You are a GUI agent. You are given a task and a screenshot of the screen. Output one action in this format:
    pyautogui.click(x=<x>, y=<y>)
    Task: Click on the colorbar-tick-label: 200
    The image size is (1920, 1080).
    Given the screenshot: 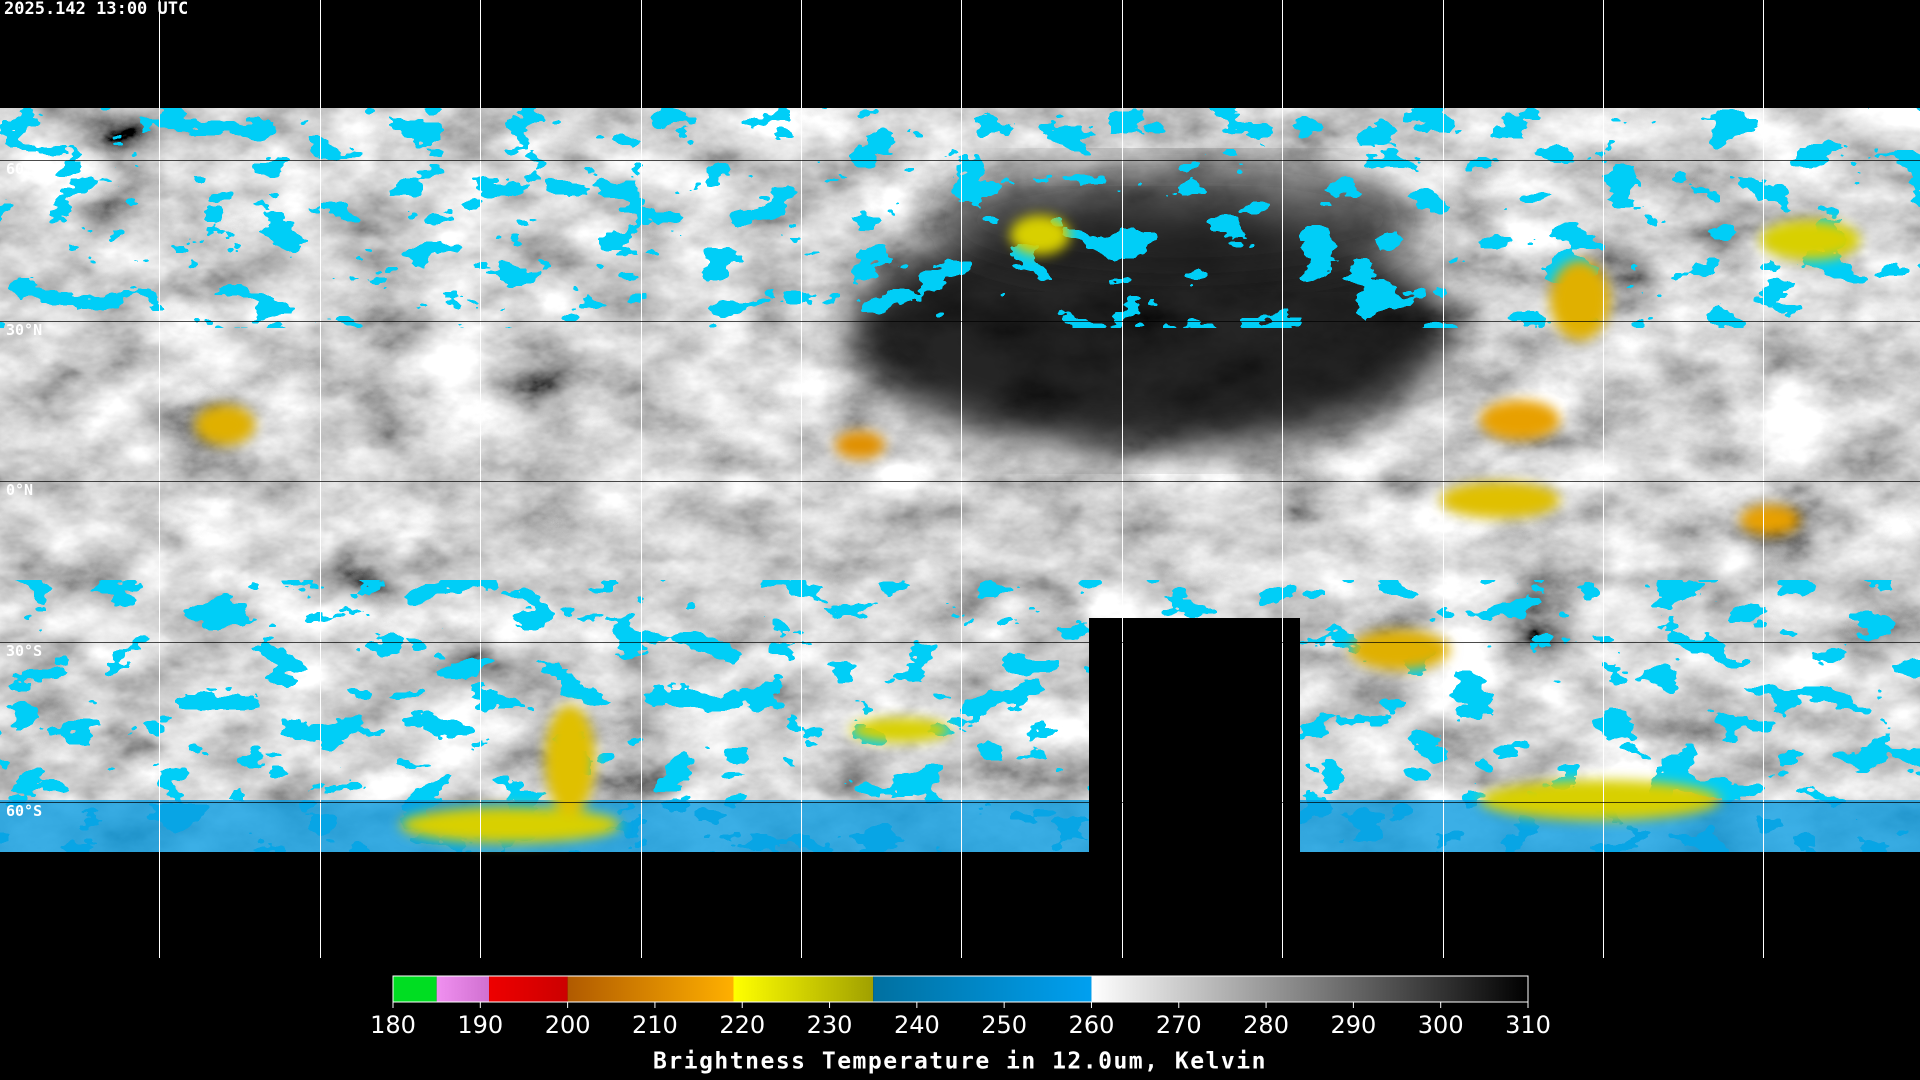 What is the action you would take?
    pyautogui.click(x=568, y=1025)
    